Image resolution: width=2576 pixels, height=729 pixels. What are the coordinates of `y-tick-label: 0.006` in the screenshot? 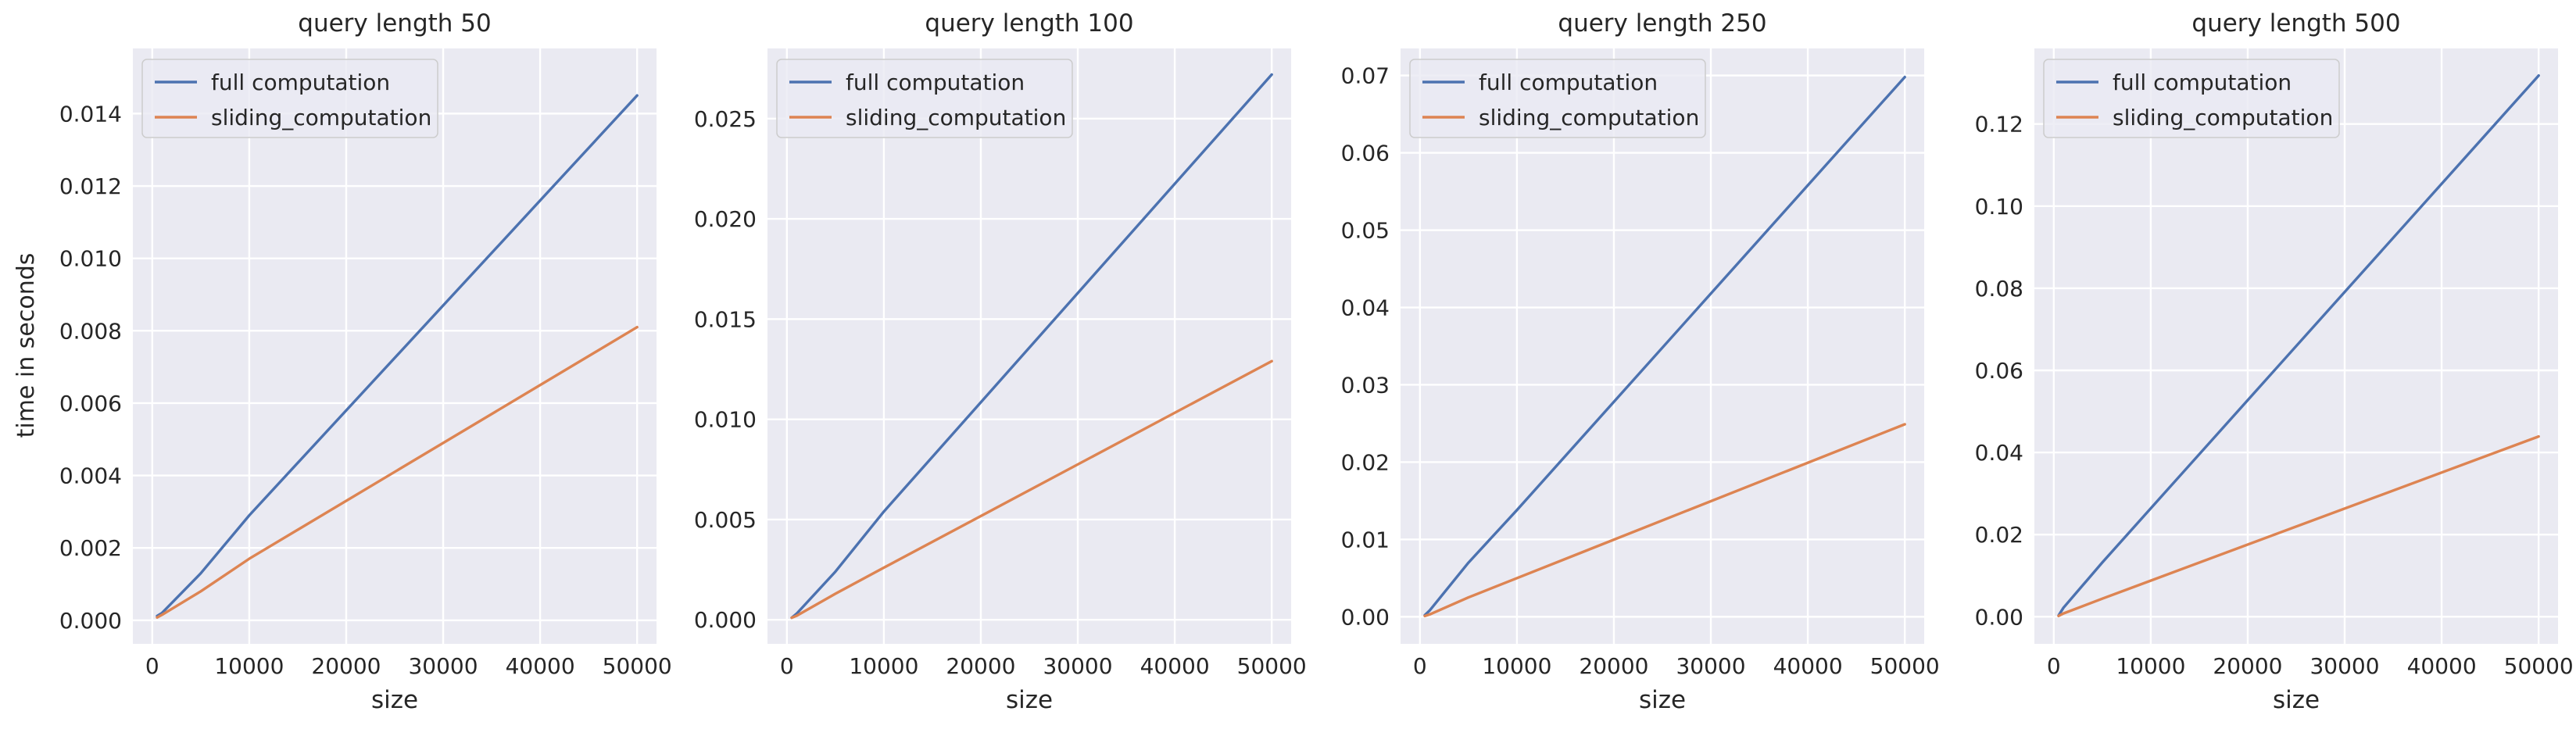 It's located at (90, 403).